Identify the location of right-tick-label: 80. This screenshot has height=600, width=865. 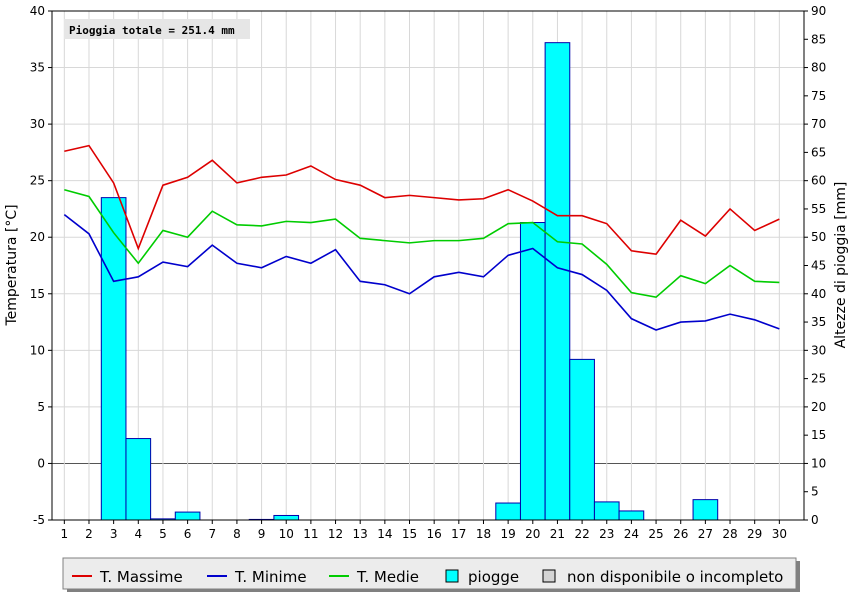
(818, 68).